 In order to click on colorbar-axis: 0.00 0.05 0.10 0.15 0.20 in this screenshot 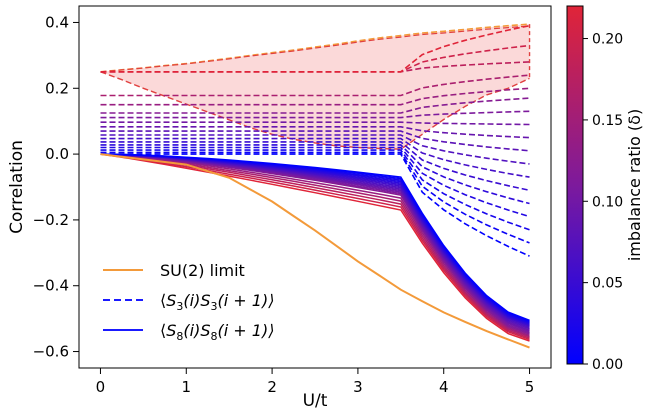, I will do `click(603, 202)`.